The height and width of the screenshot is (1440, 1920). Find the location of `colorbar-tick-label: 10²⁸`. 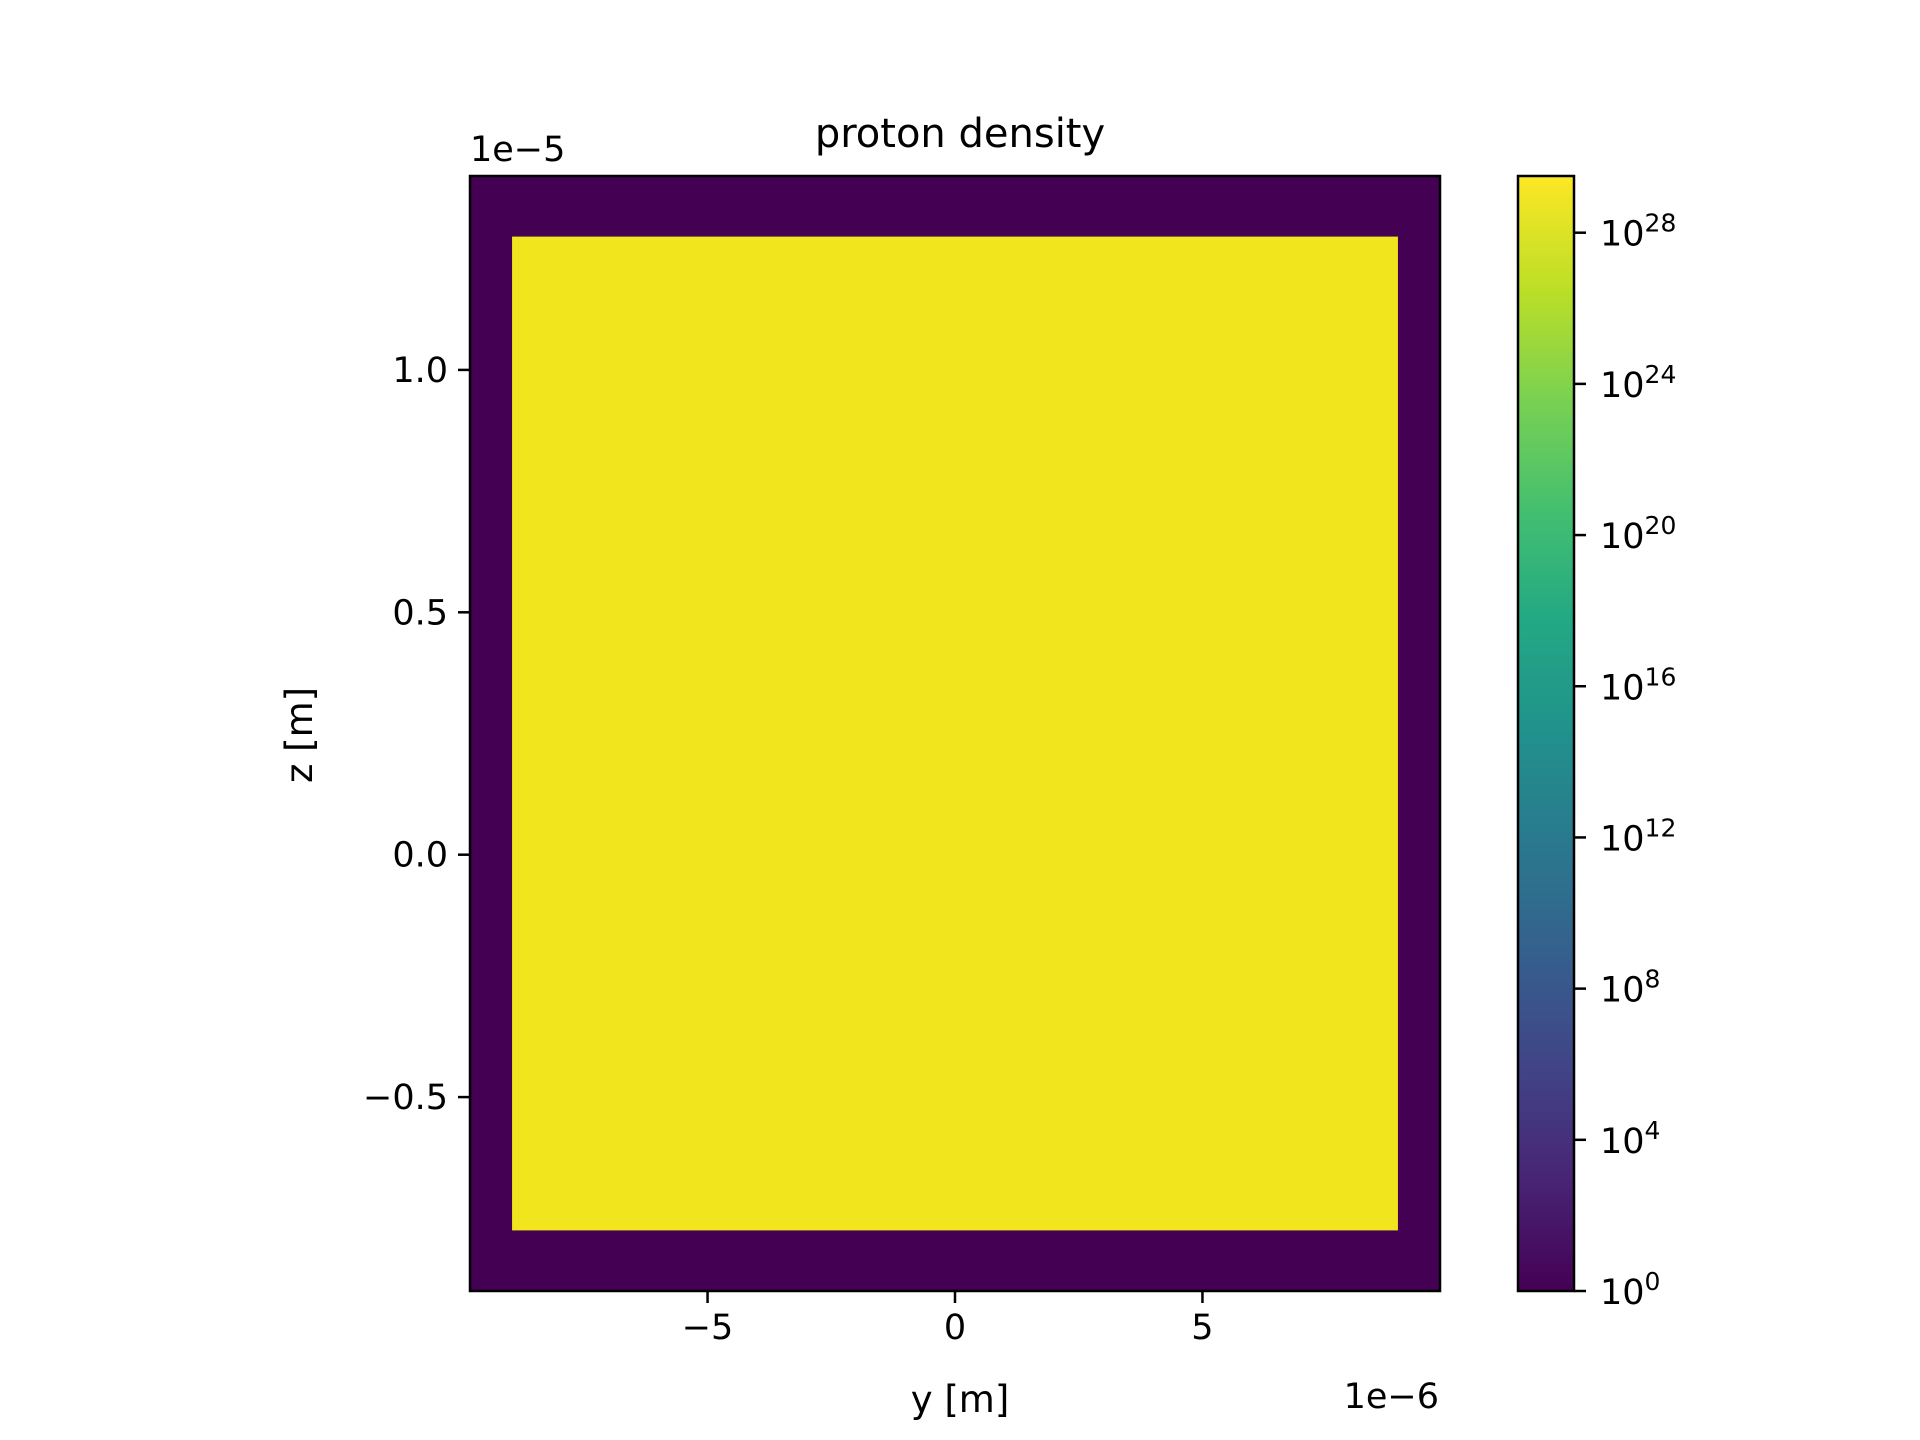

colorbar-tick-label: 10²⁸ is located at coordinates (1638, 232).